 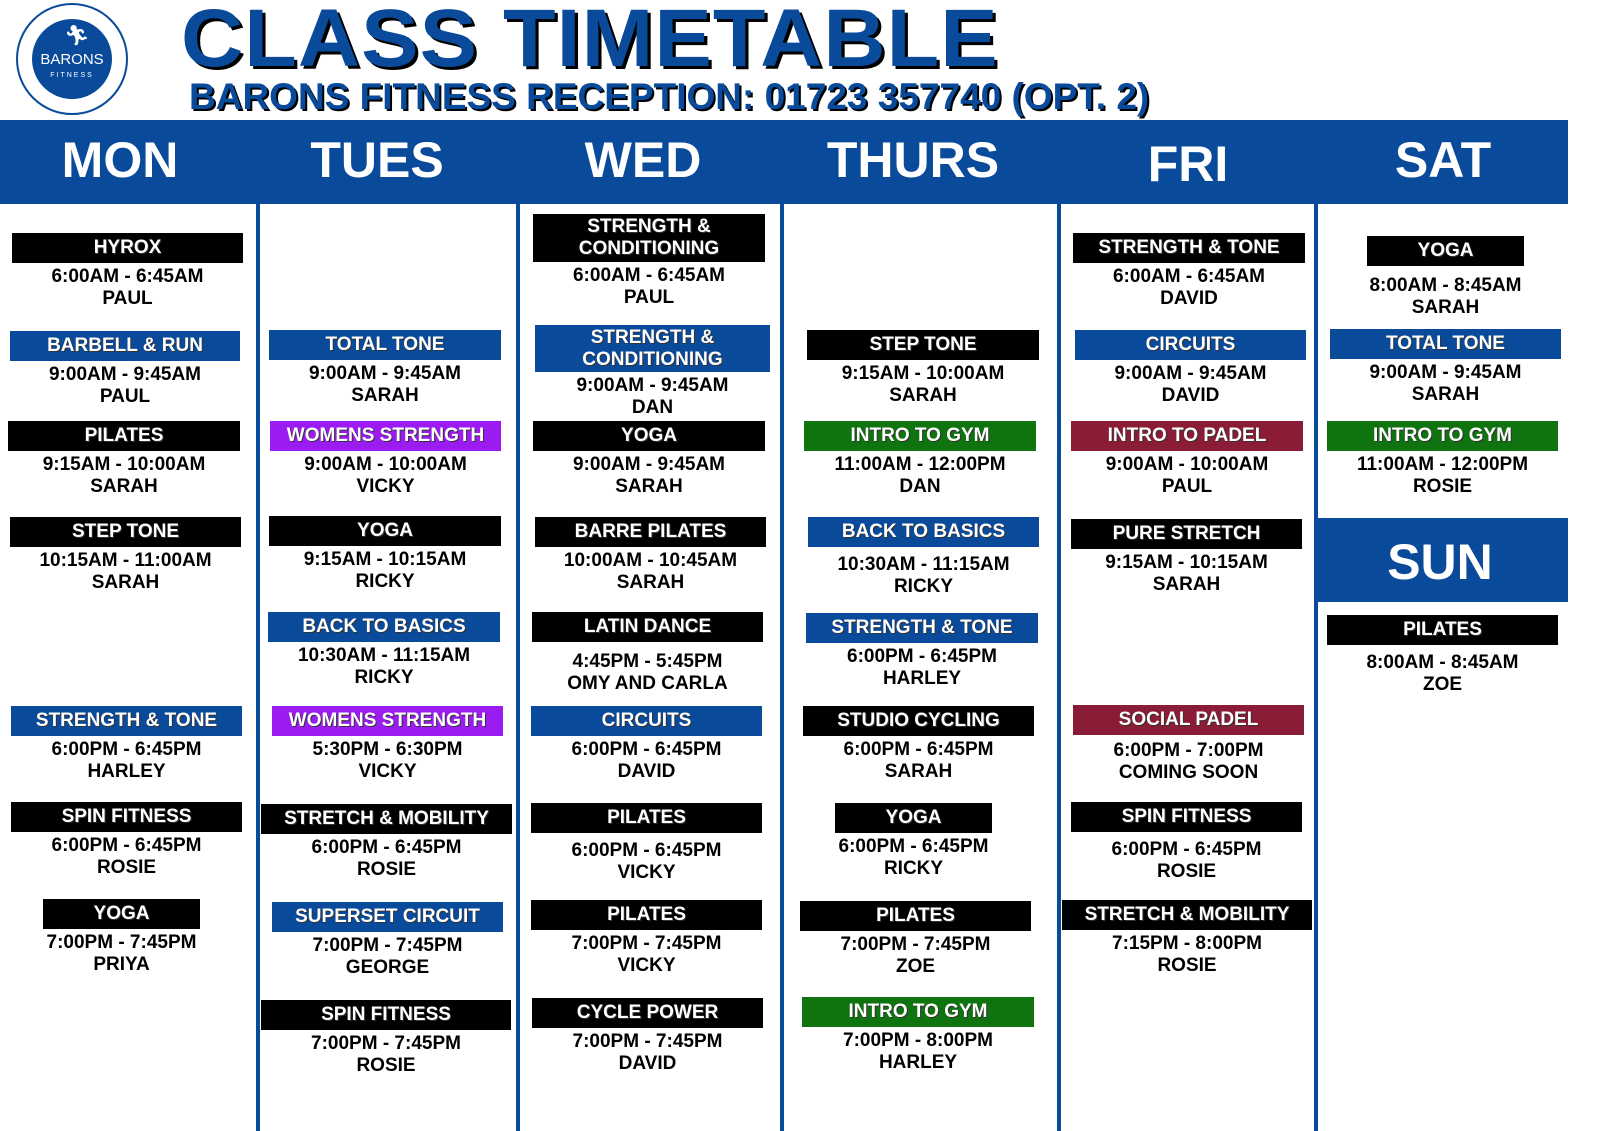 I want to click on runner-icon: 🏃︎, so click(x=77, y=36).